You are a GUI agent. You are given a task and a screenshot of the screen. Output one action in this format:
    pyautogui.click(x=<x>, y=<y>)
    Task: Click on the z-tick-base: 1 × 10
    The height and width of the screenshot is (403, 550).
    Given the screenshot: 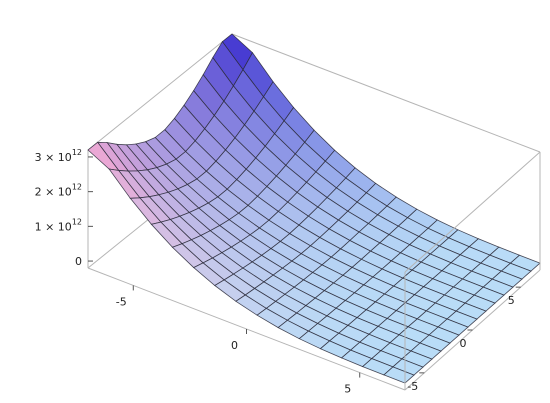 What is the action you would take?
    pyautogui.click(x=53, y=226)
    